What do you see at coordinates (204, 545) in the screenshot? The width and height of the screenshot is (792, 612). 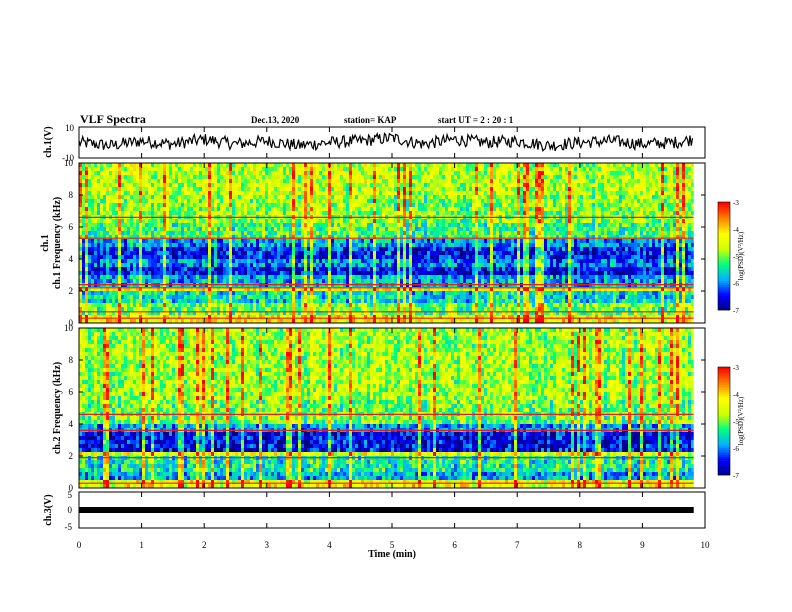 I see `time-tick-label: 2` at bounding box center [204, 545].